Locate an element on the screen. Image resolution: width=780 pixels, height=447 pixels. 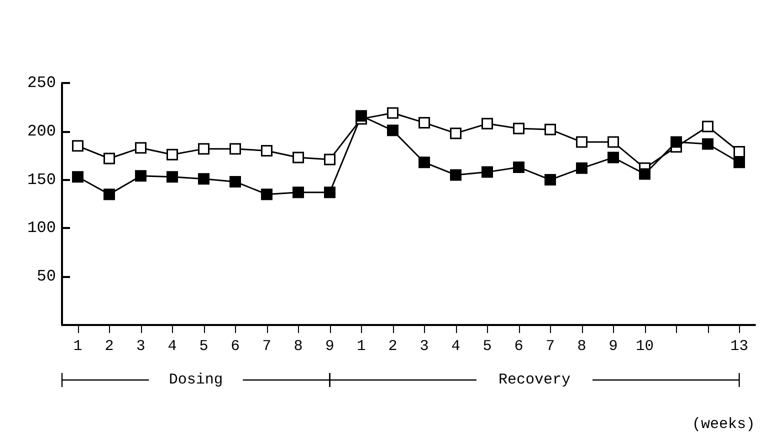
y-tick-label: 250 is located at coordinates (41, 83).